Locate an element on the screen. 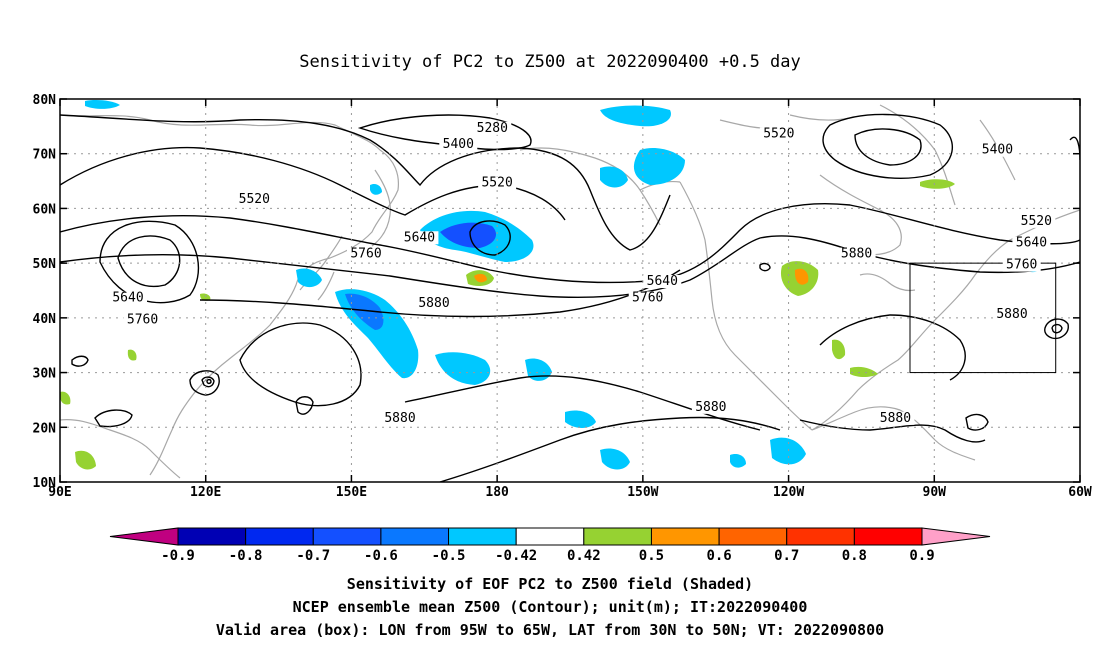 Image resolution: width=1100 pixels, height=650 pixels. contour-small-hi is located at coordinates (304, 405).